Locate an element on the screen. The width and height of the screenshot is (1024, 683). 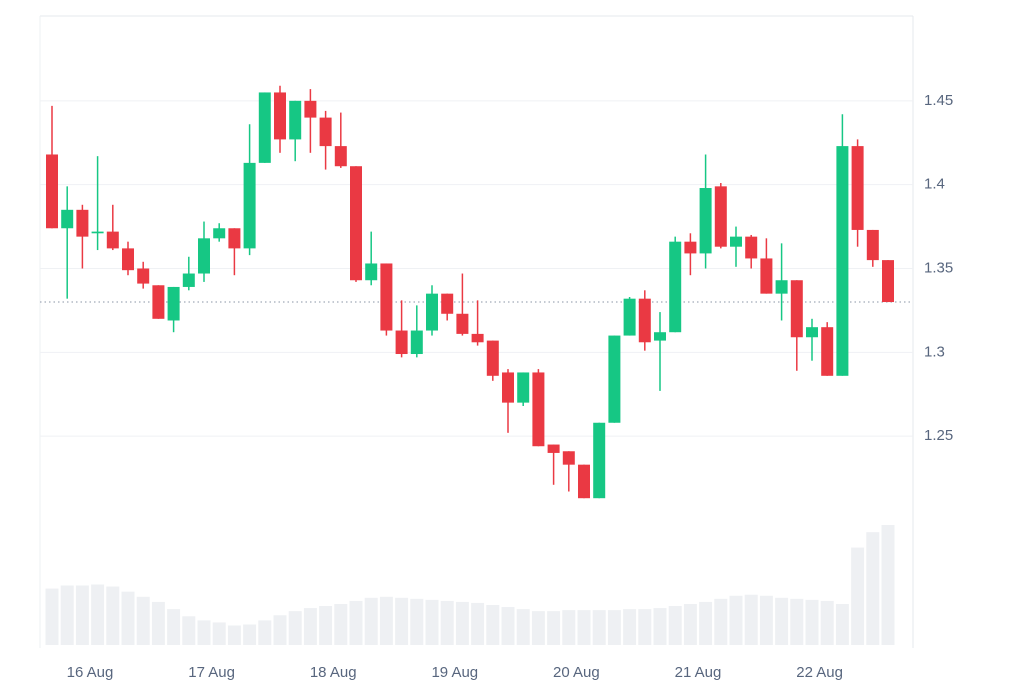
y-tick-label: 1.35 is located at coordinates (938, 267).